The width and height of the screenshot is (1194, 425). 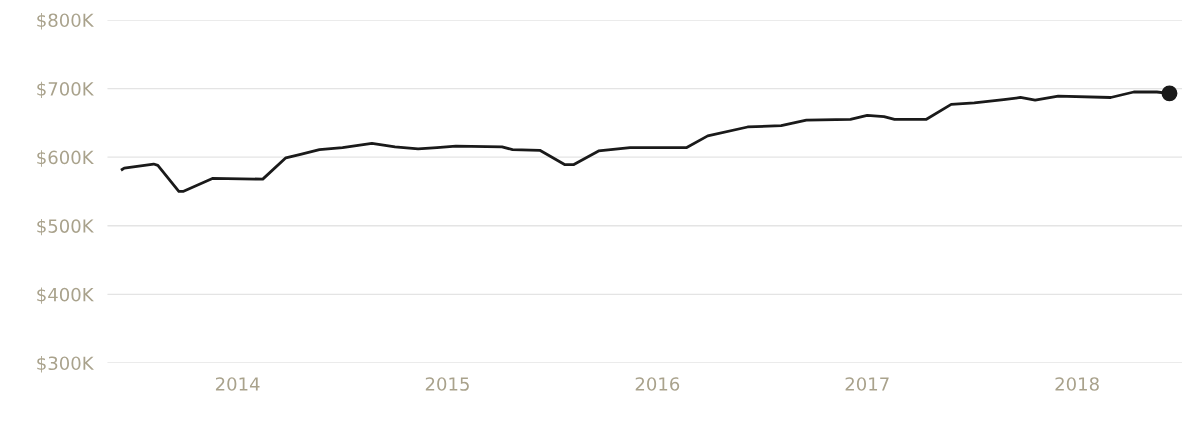 I want to click on x-tick-label: 2018, so click(x=1077, y=384).